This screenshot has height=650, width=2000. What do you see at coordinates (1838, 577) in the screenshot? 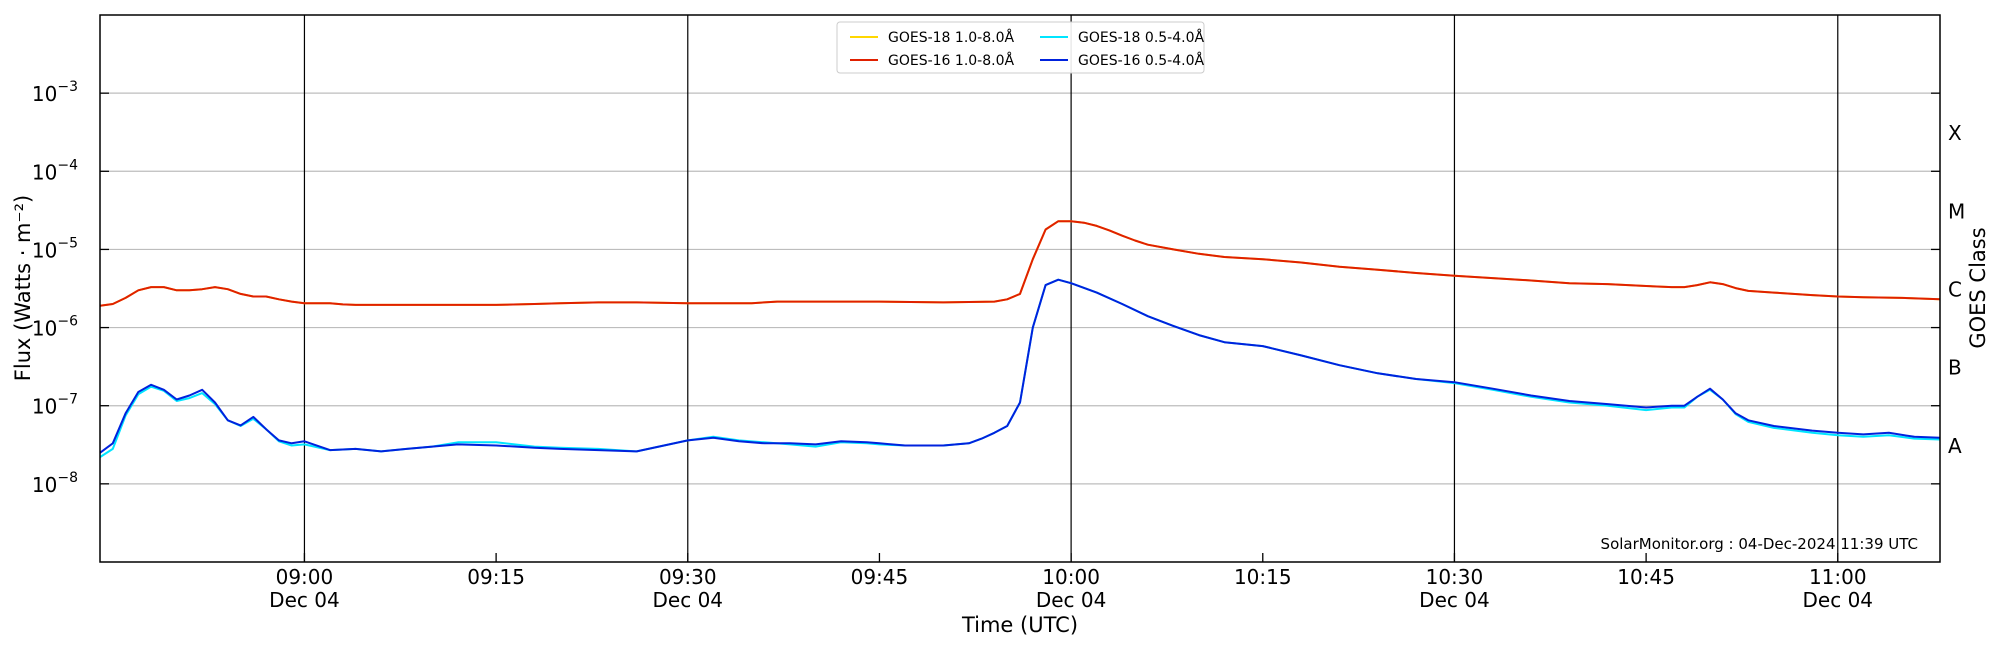
I see `x-tick-label: 11:00` at bounding box center [1838, 577].